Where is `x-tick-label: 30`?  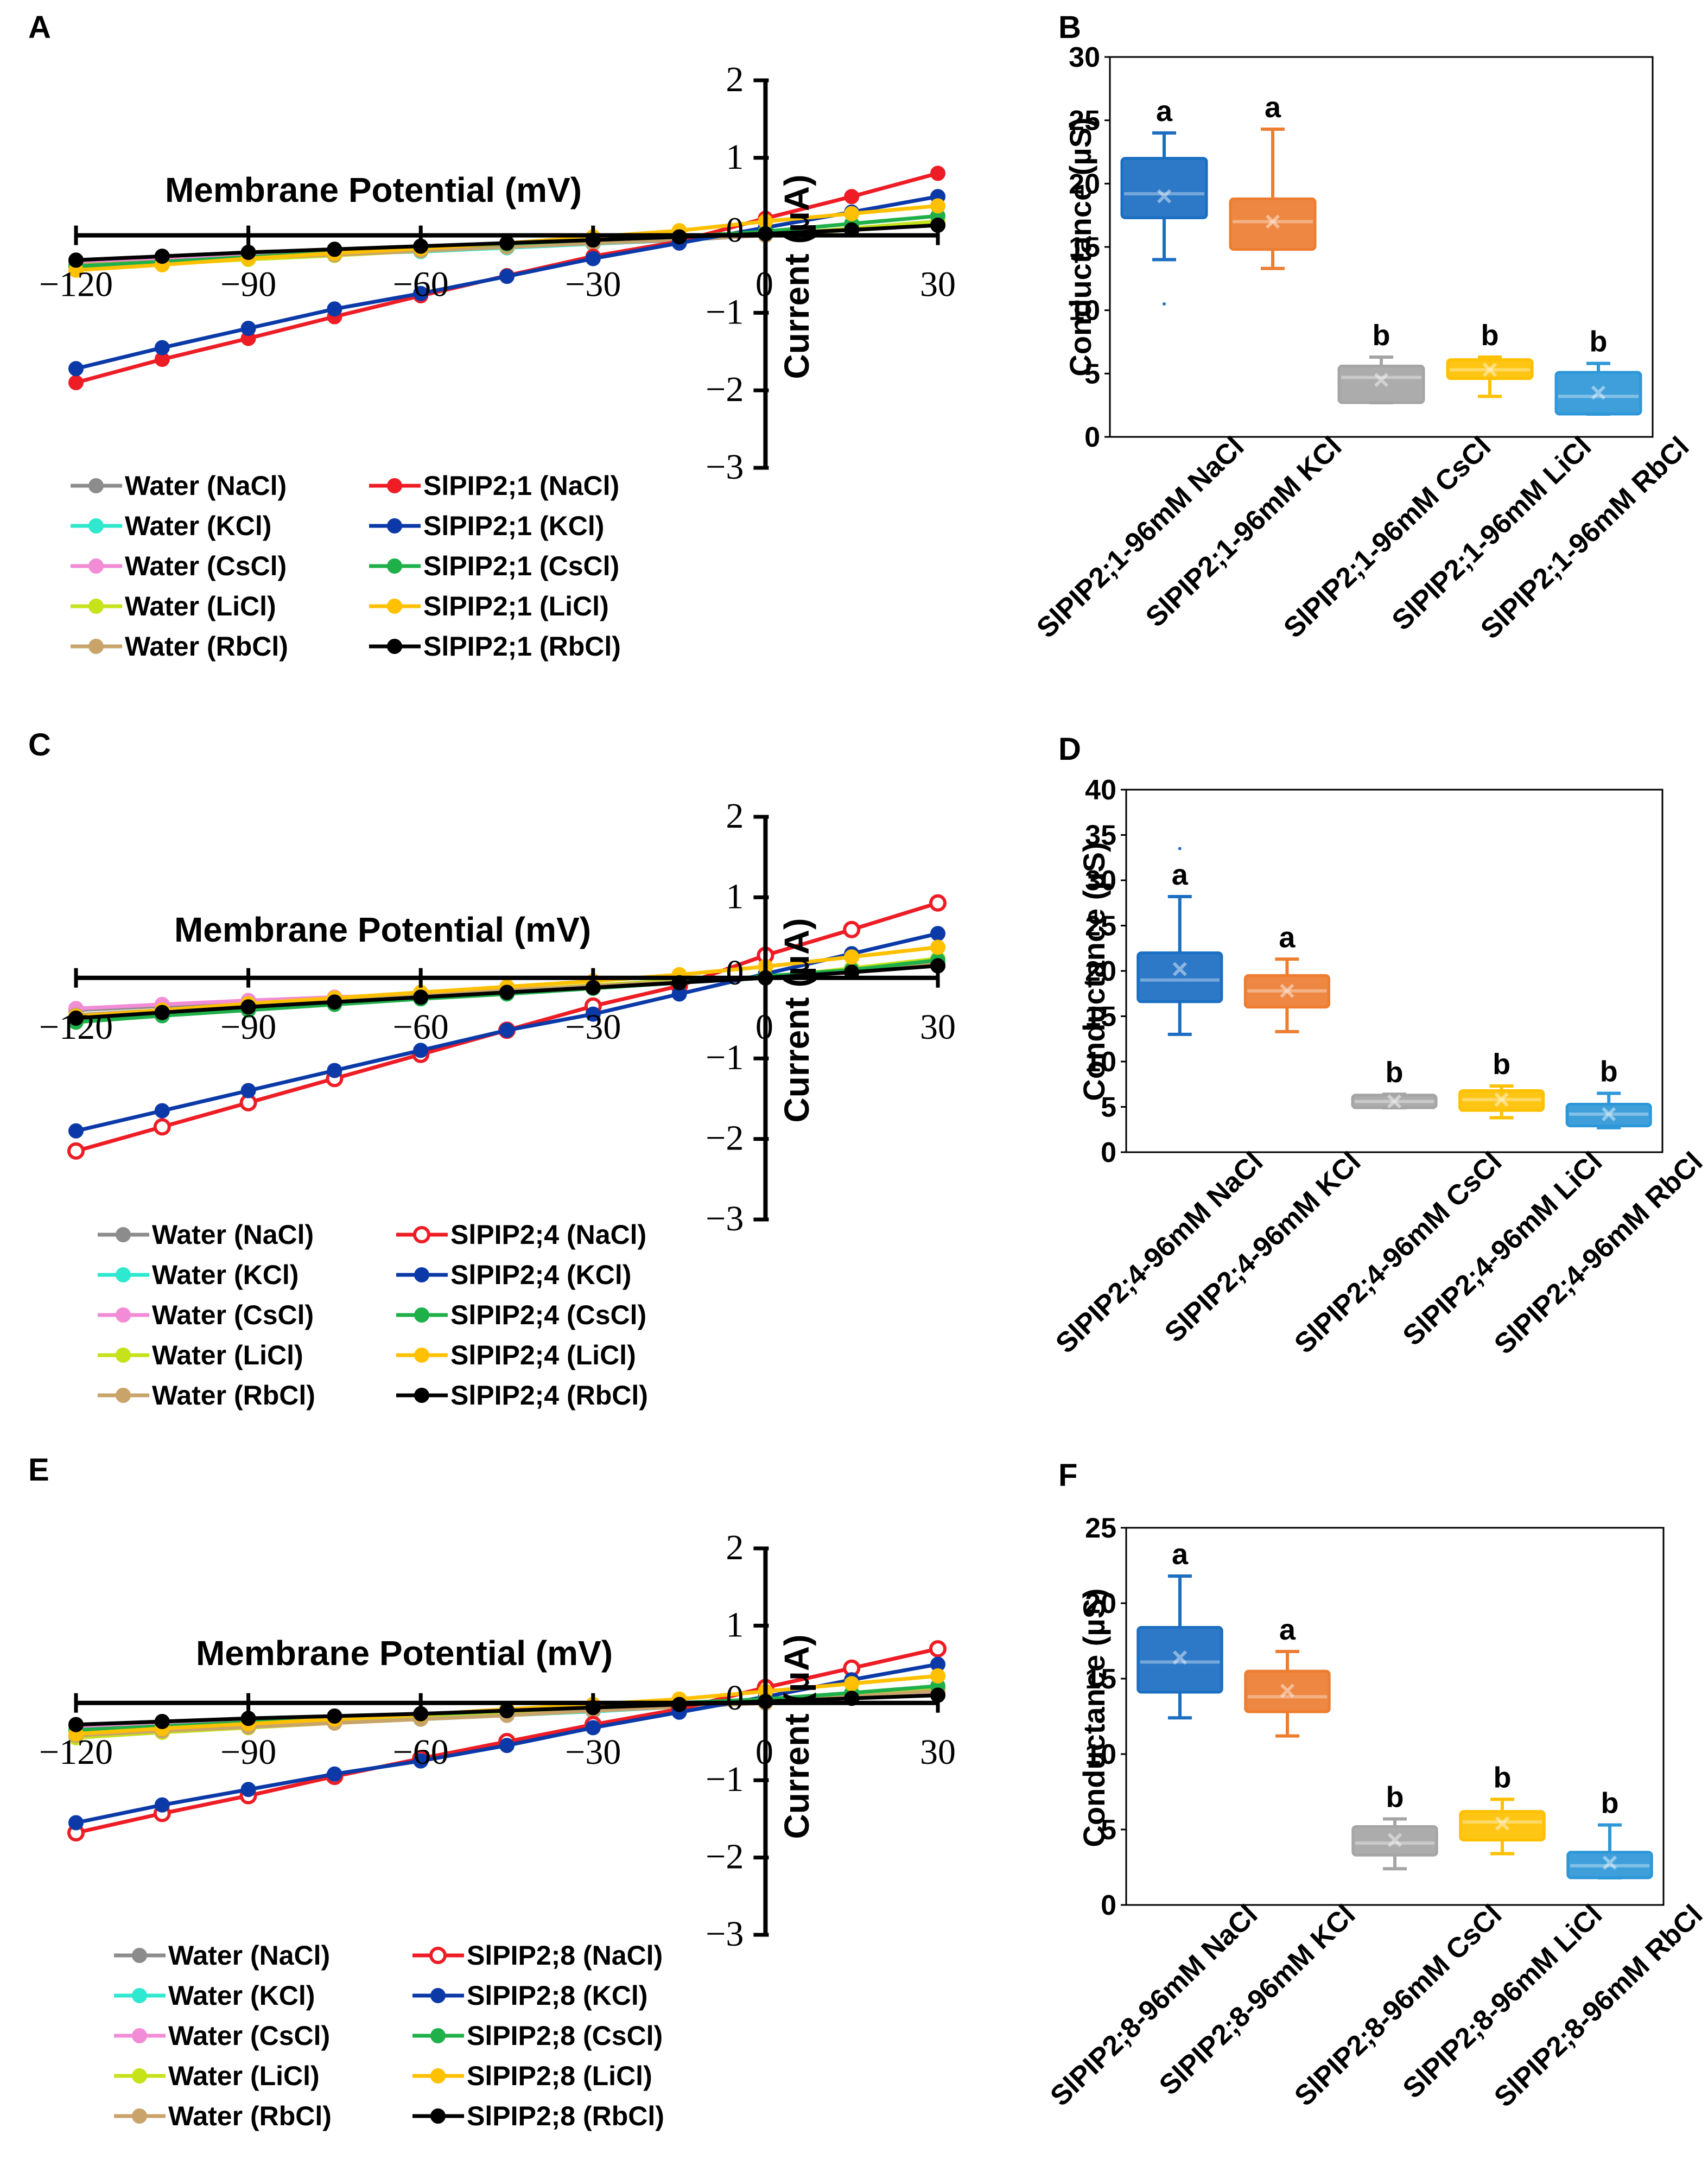 x-tick-label: 30 is located at coordinates (938, 285).